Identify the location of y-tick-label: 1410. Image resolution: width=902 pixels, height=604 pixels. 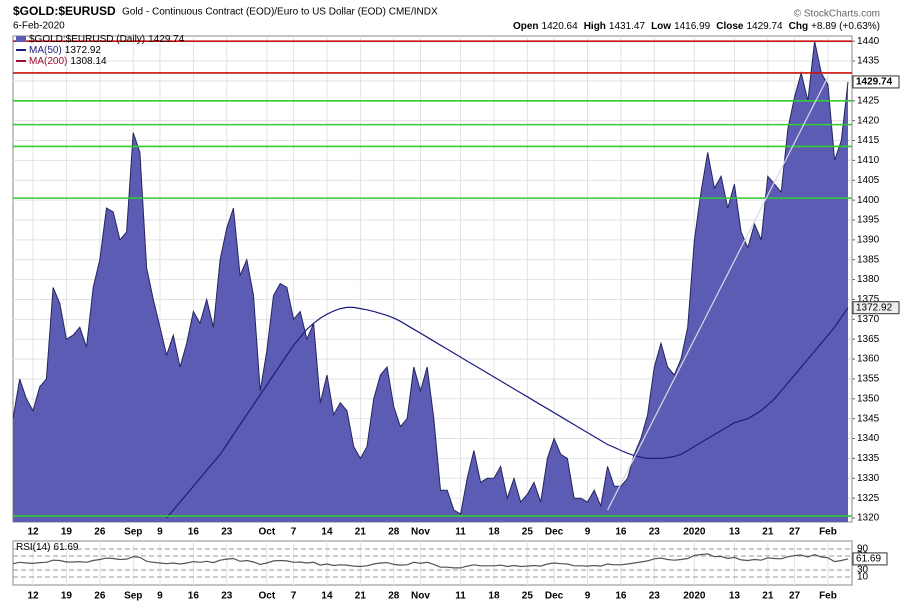
(868, 160).